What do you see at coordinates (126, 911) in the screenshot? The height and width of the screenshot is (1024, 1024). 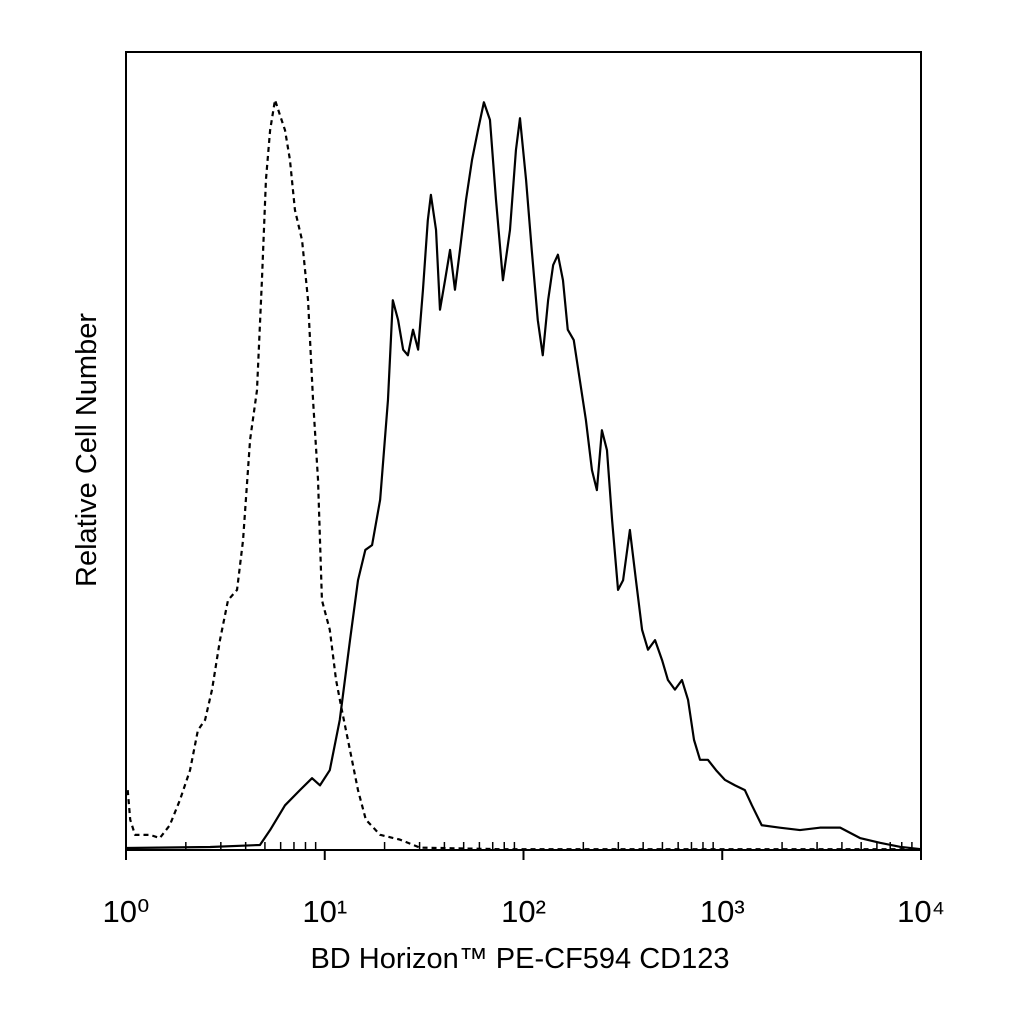 I see `x-tick-label: 10⁰` at bounding box center [126, 911].